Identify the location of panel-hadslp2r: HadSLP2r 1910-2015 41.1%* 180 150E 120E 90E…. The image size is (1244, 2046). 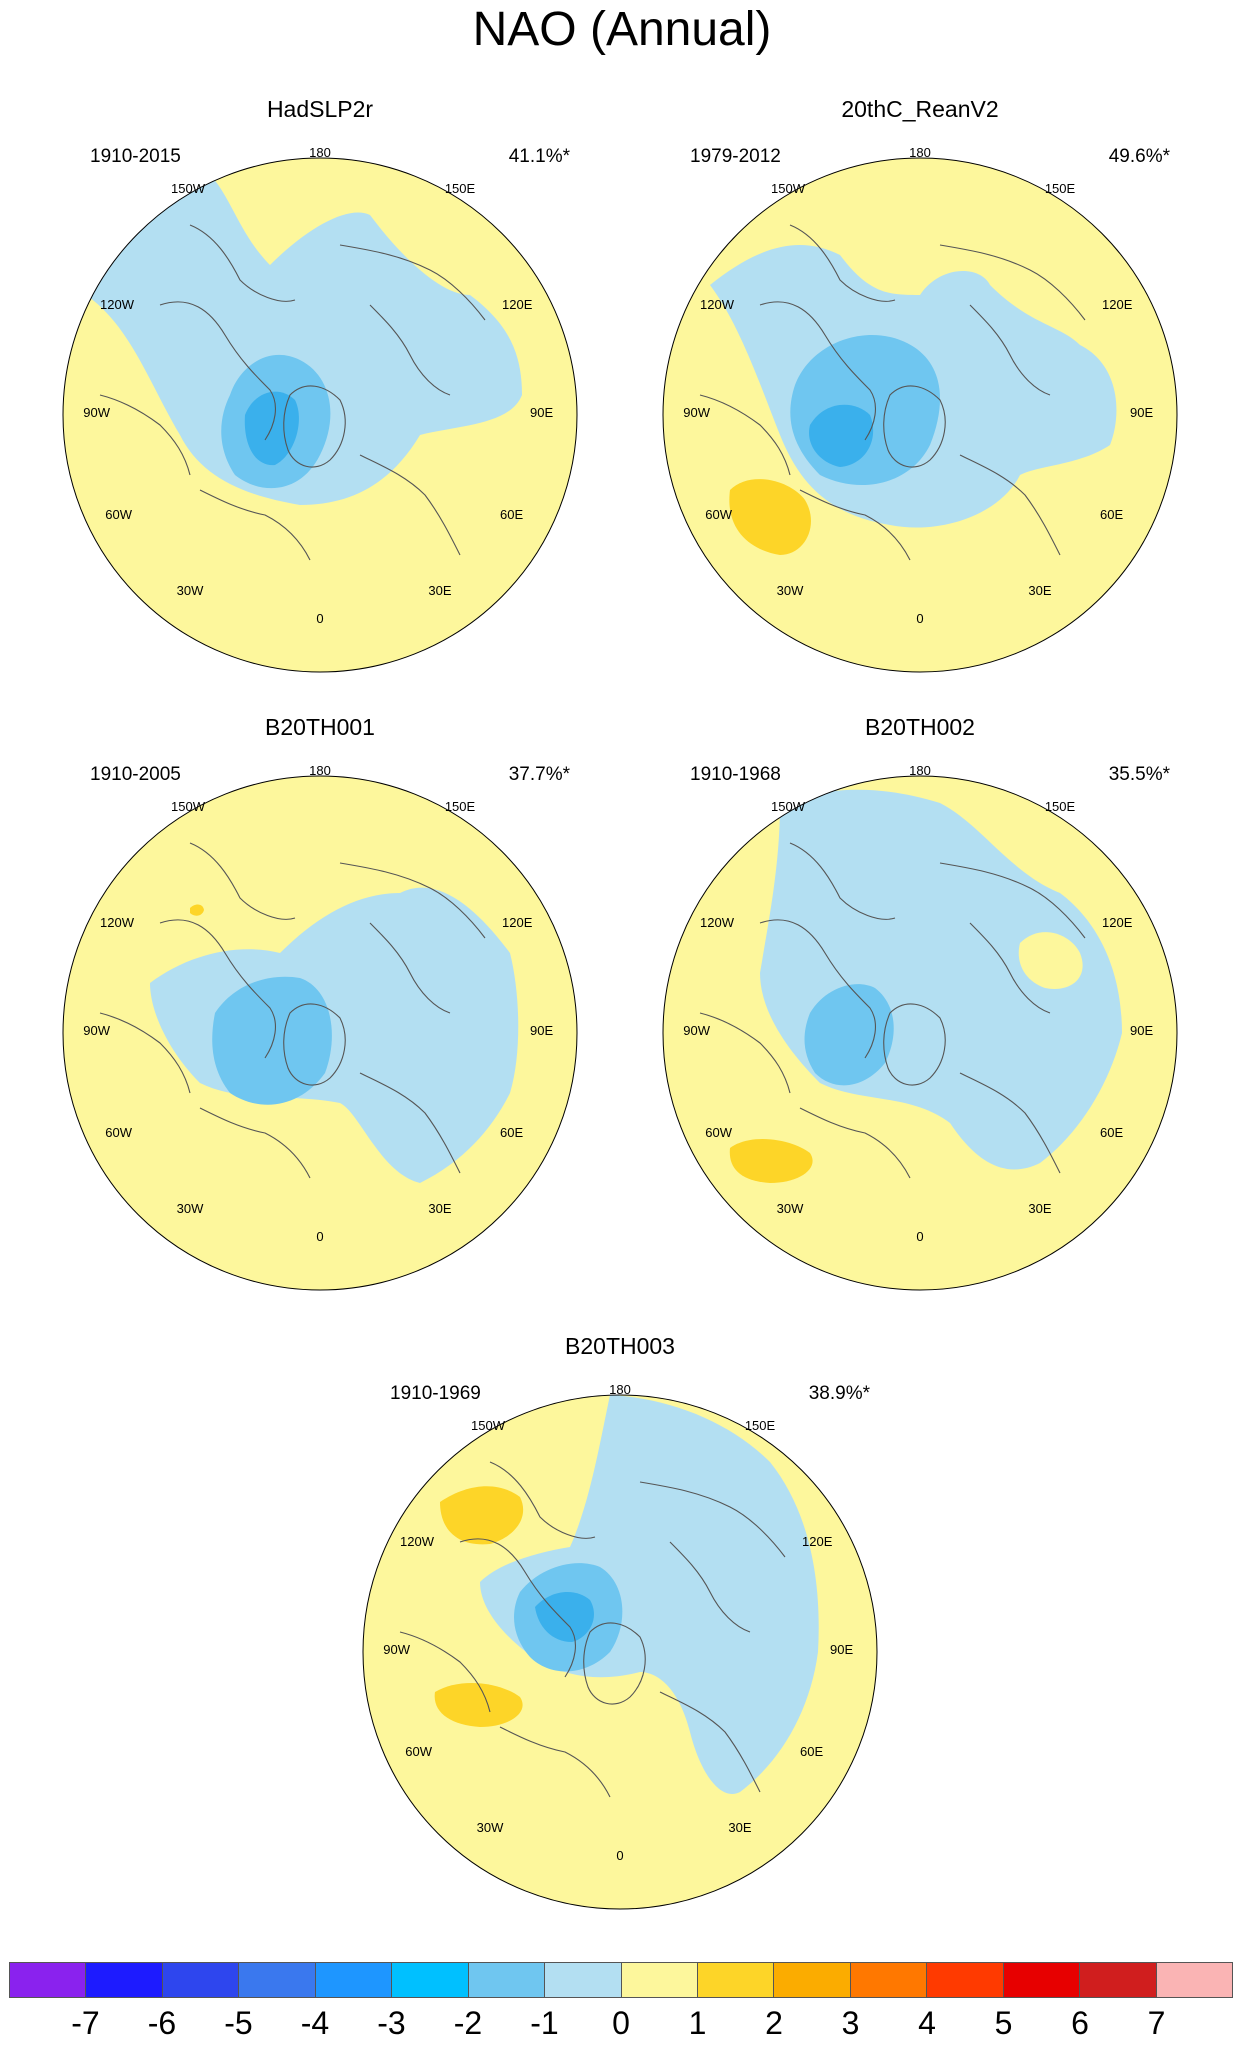
(320, 395).